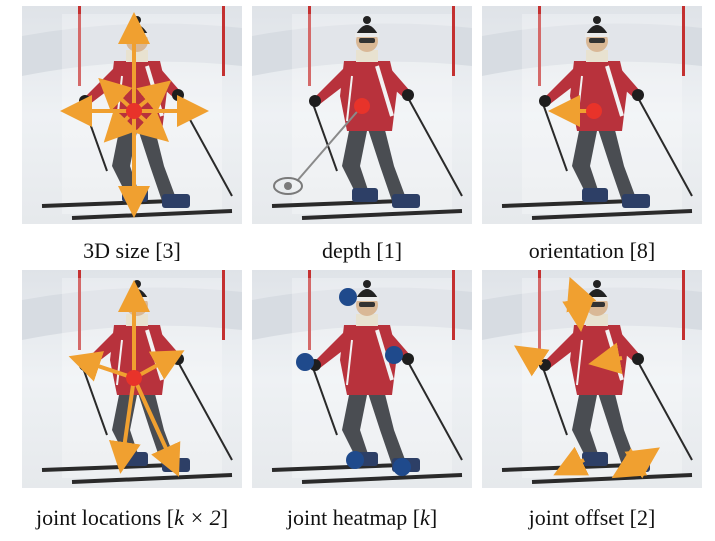  Describe the element at coordinates (124, 425) in the screenshot. I see `arrow-left-foot` at that location.